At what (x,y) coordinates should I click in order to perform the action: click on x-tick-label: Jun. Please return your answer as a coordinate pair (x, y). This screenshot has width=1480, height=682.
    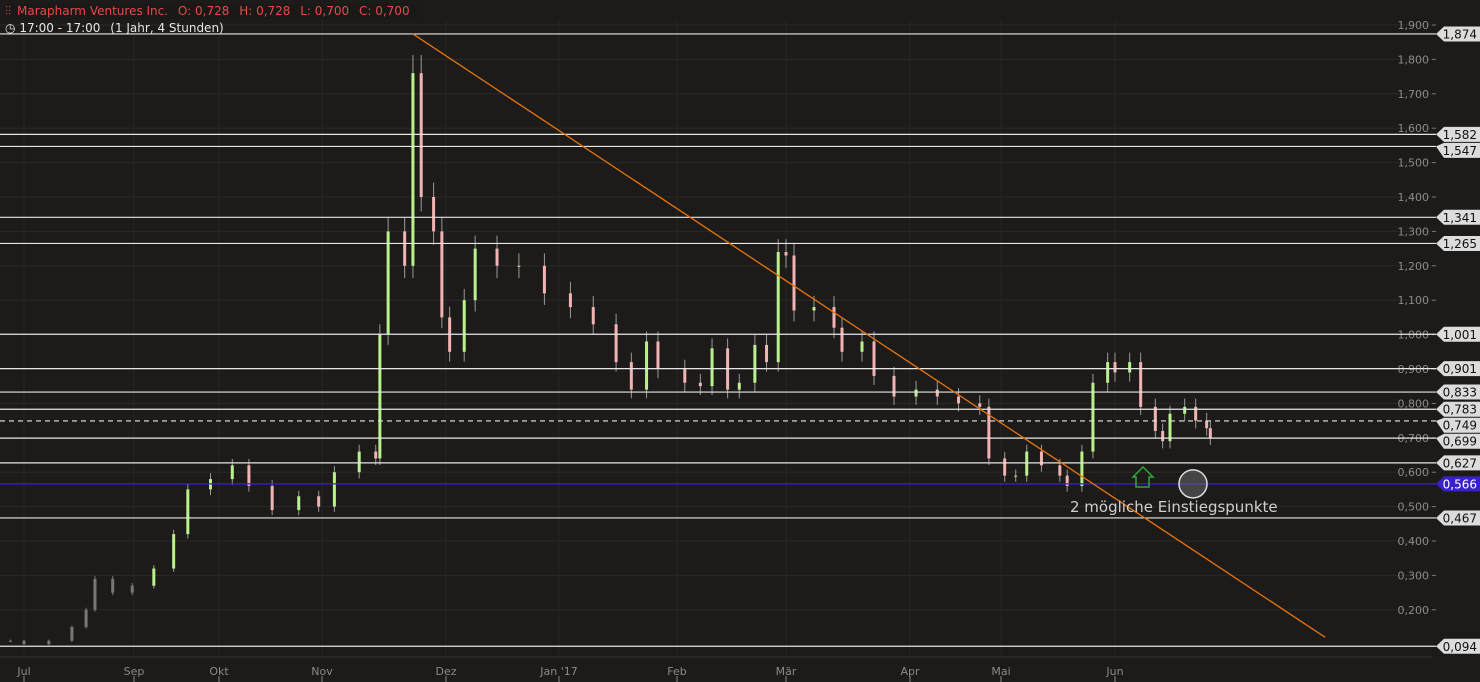
    Looking at the image, I should click on (1114, 671).